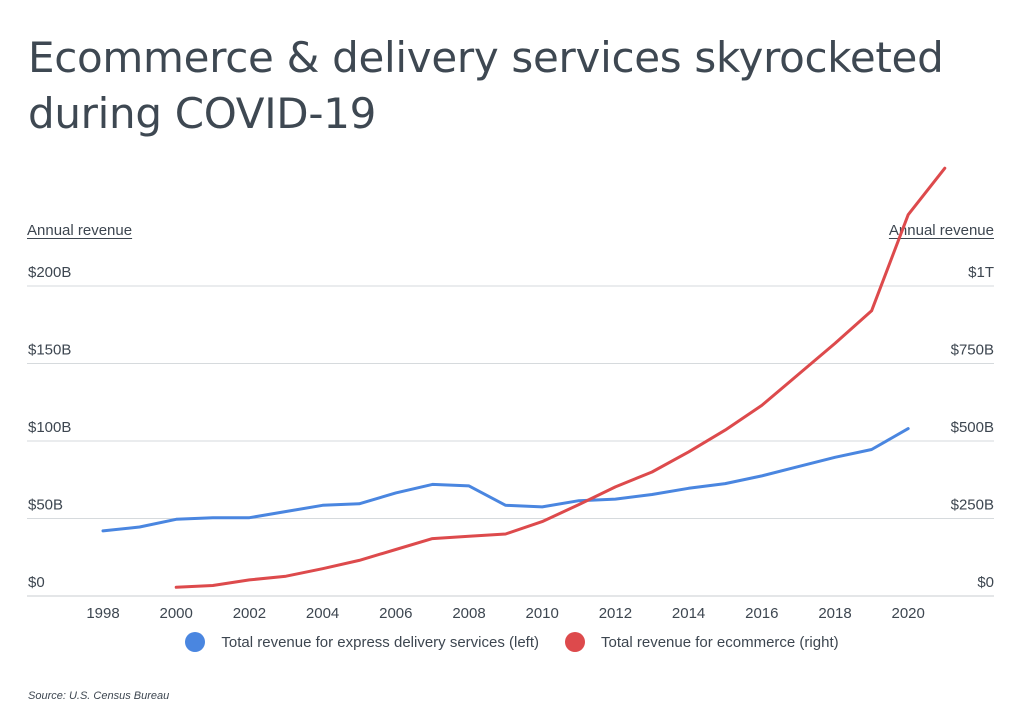 Image resolution: width=1024 pixels, height=715 pixels. Describe the element at coordinates (761, 613) in the screenshot. I see `x-tick-label: 2016` at that location.